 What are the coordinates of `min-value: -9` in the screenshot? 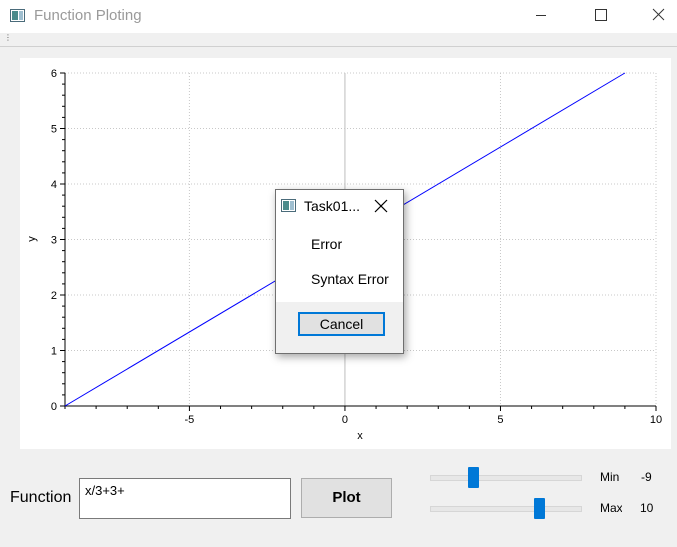 It's located at (646, 477).